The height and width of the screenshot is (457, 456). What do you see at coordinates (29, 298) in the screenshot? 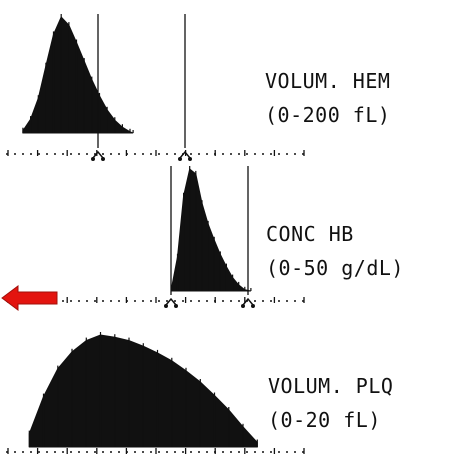
I see `flag-arrow-icon` at bounding box center [29, 298].